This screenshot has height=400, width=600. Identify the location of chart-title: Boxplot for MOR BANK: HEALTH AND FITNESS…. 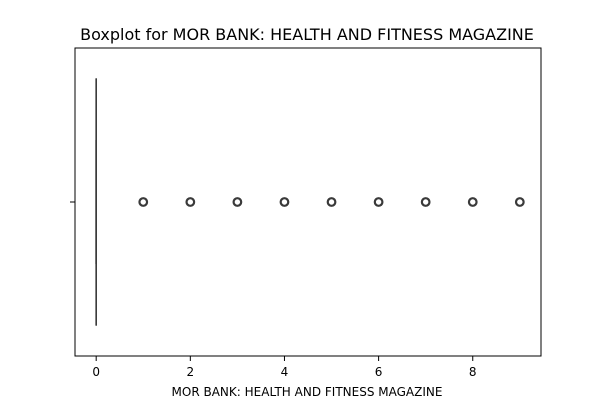
(307, 34).